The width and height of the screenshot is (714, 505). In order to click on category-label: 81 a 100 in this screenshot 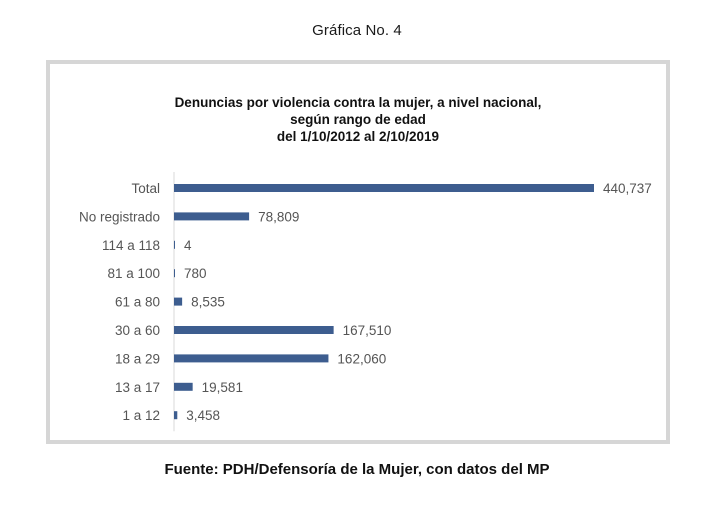, I will do `click(133, 273)`.